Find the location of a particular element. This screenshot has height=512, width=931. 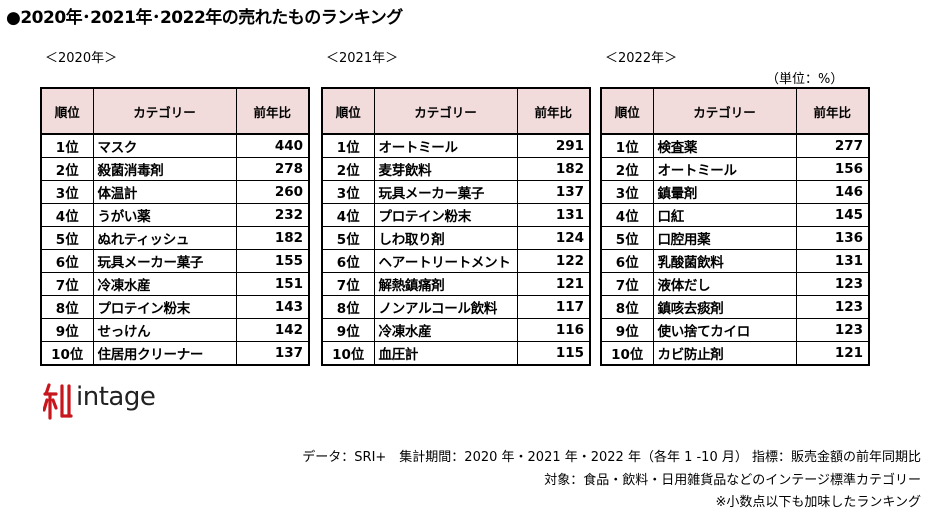

table-row: 9位 冷凍水産 116 is located at coordinates (456, 330).